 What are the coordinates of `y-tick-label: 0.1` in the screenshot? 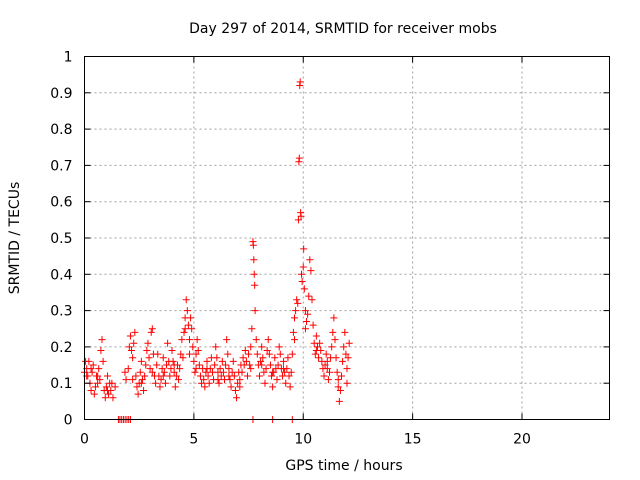 It's located at (61, 384).